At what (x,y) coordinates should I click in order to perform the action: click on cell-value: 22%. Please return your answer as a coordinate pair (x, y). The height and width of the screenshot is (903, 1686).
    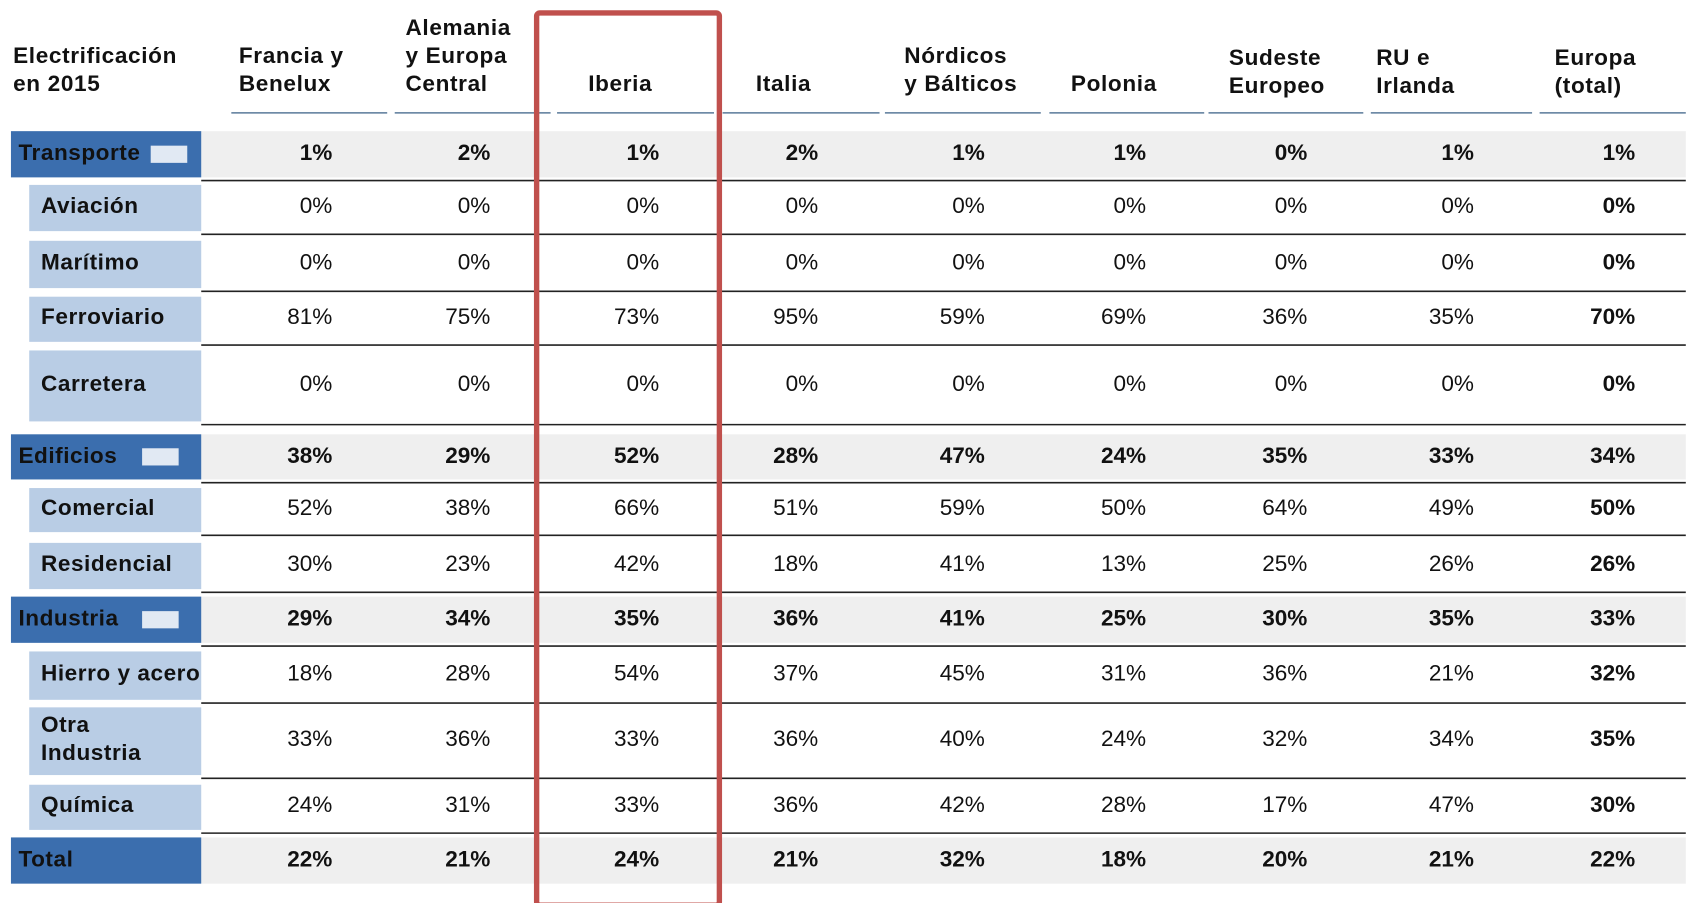
    Looking at the image, I should click on (1612, 859).